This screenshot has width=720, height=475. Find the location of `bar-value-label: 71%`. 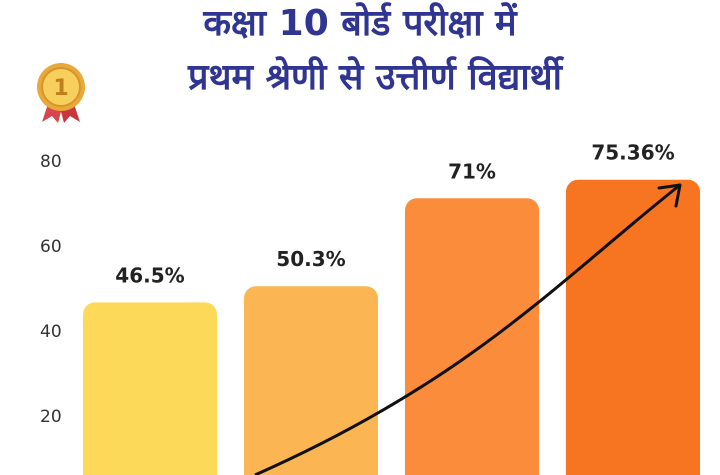

bar-value-label: 71% is located at coordinates (472, 171).